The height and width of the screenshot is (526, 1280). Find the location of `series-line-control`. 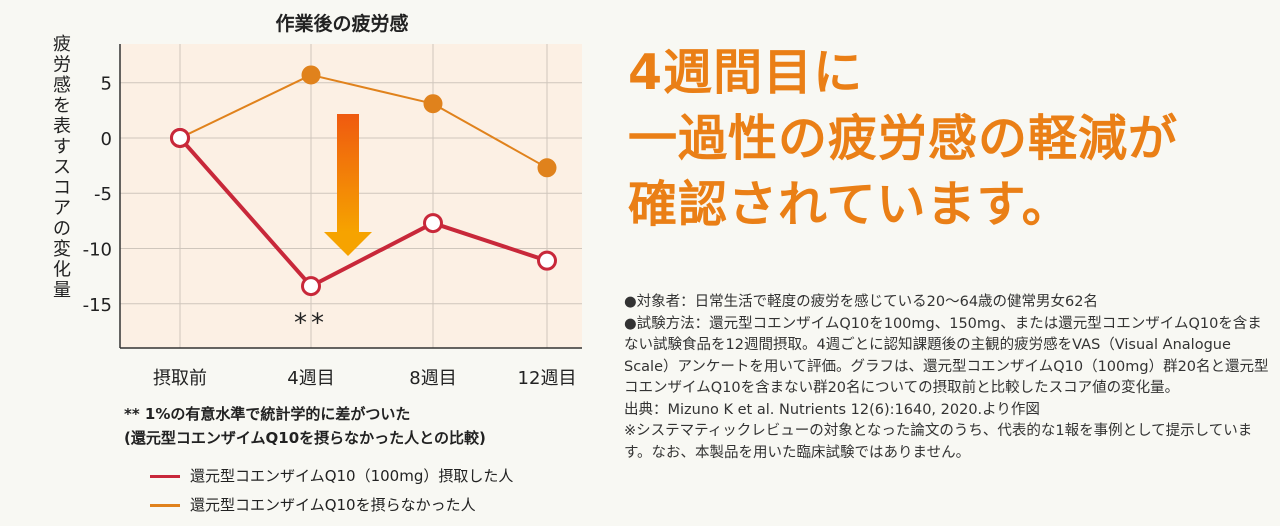

series-line-control is located at coordinates (363, 121).